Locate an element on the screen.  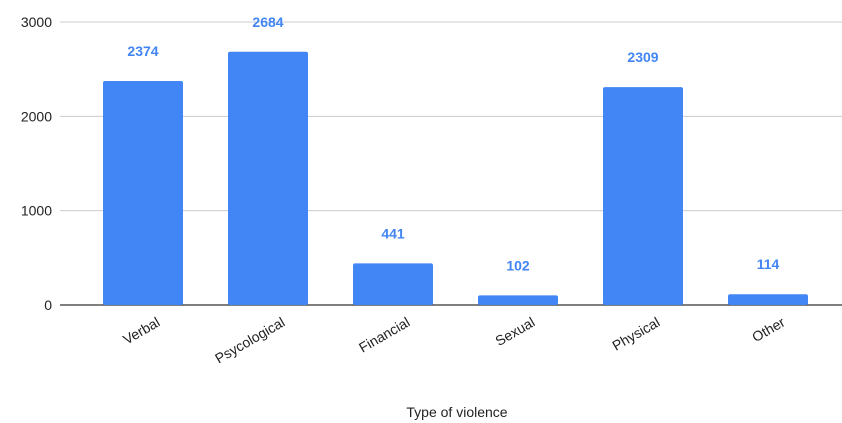
x-category-label: Sexual is located at coordinates (514, 331).